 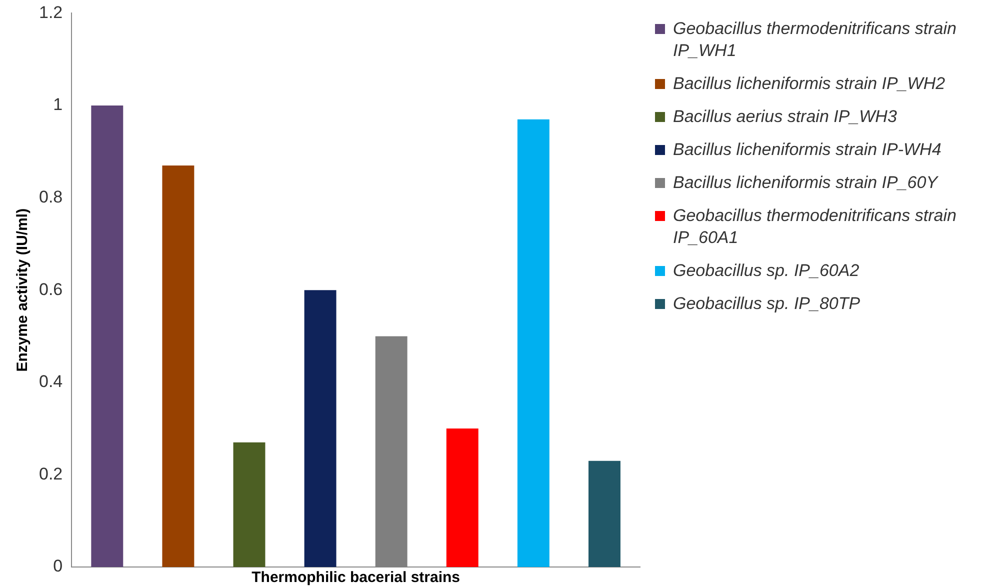 What do you see at coordinates (50, 196) in the screenshot?
I see `y-tick-label: 0.8` at bounding box center [50, 196].